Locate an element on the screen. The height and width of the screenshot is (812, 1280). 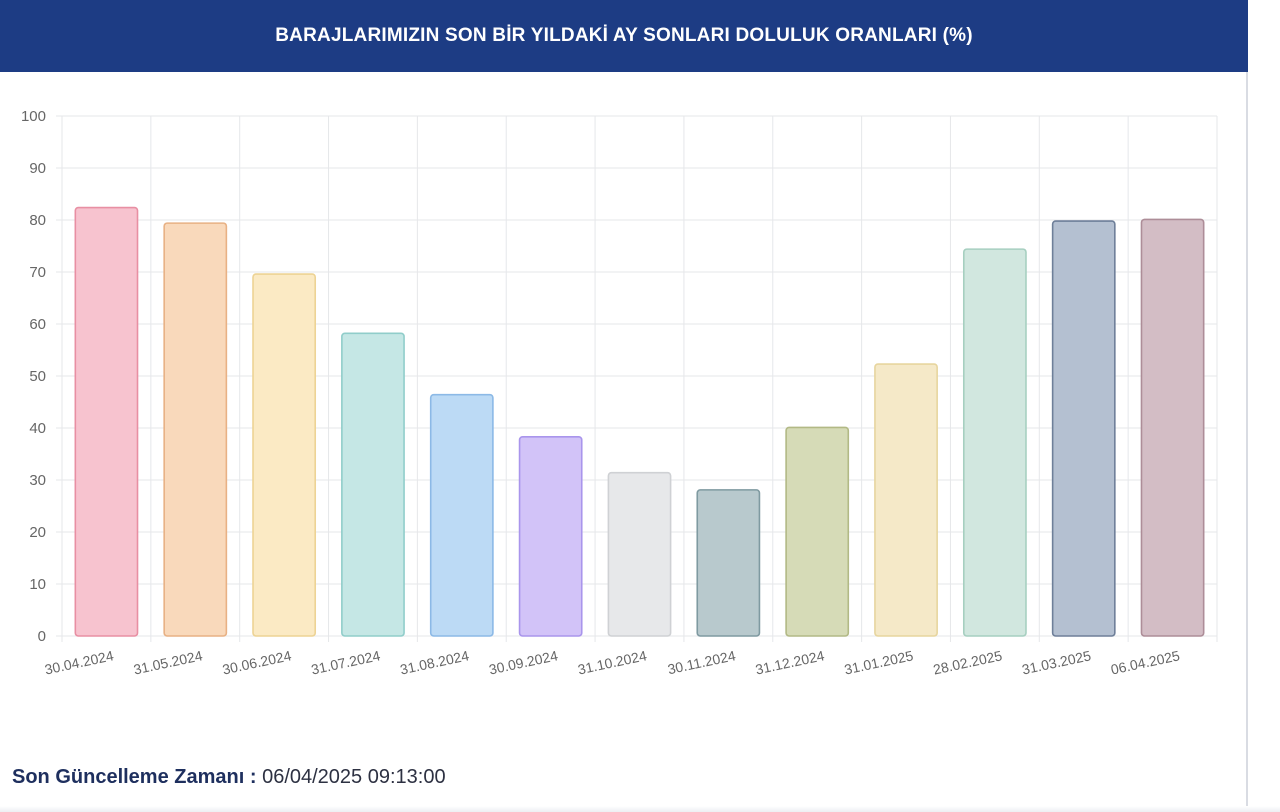
bar-28.02.2025 is located at coordinates (994, 442).